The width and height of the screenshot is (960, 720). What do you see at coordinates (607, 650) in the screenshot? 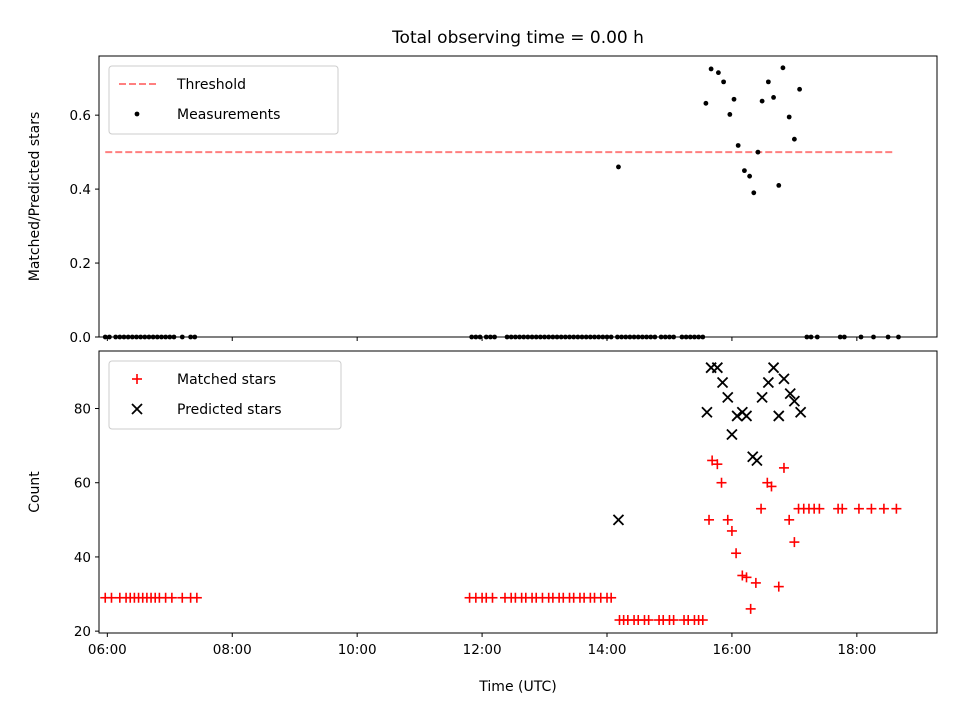
I see `x-tick-label: 14:00` at bounding box center [607, 650].